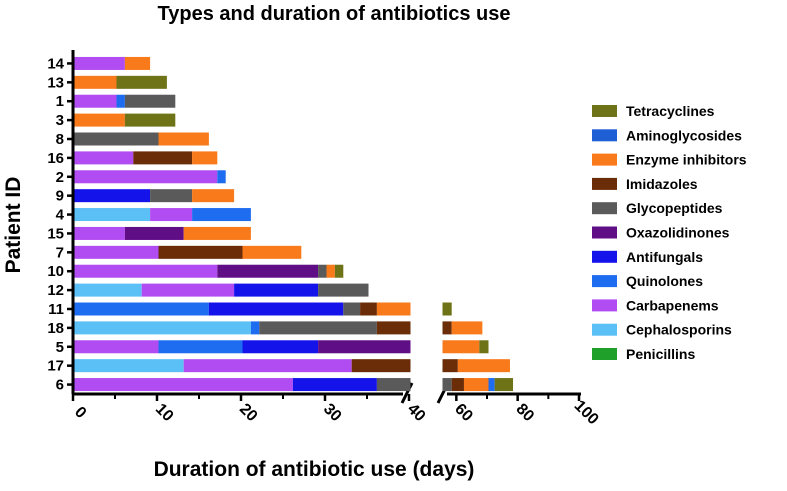 This screenshot has height=491, width=787. What do you see at coordinates (129, 366) in the screenshot?
I see `bar-segment-patient-17-cephalosporins` at bounding box center [129, 366].